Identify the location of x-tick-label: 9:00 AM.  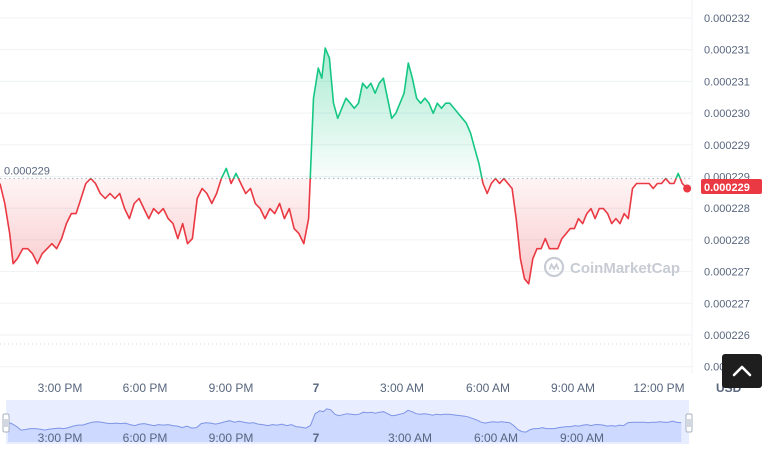
(573, 388).